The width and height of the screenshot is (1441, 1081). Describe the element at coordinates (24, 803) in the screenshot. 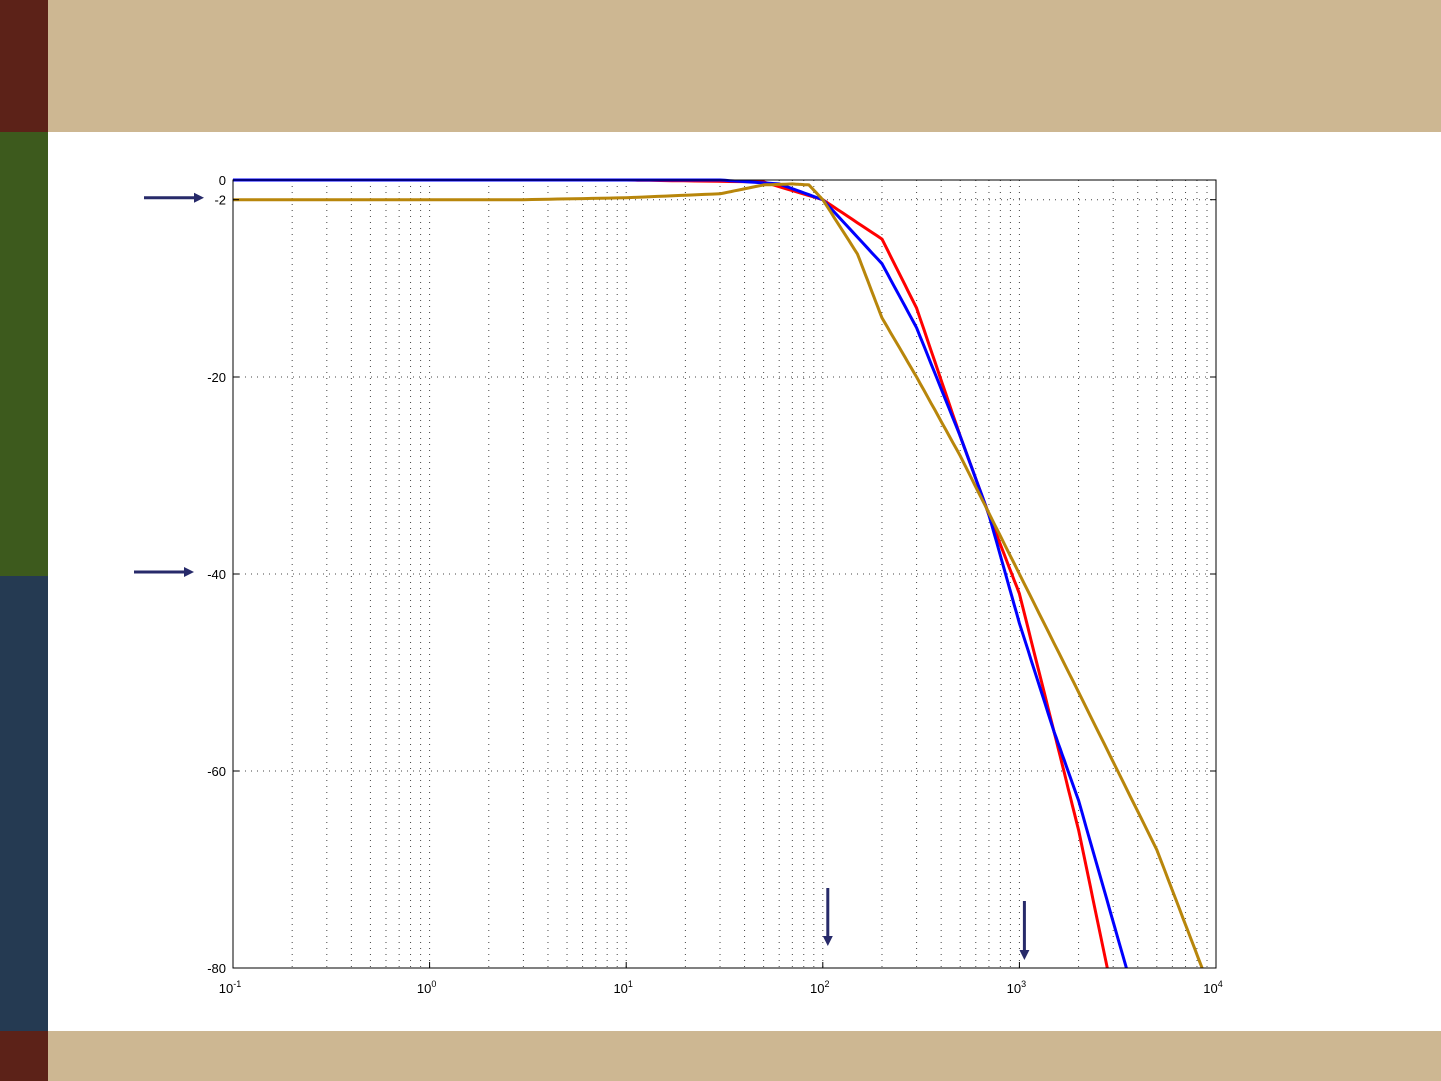

I see `side-band-low` at that location.